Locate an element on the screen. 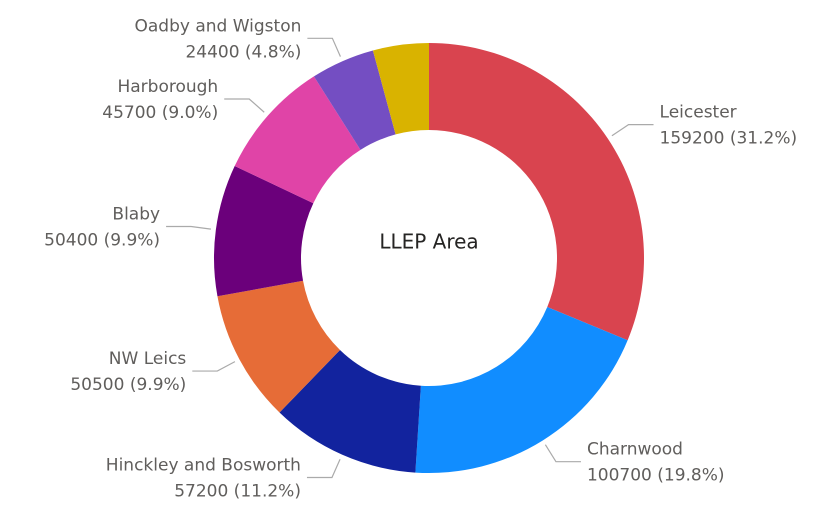 Image resolution: width=836 pixels, height=516 pixels. slice-label: Charnwood is located at coordinates (635, 450).